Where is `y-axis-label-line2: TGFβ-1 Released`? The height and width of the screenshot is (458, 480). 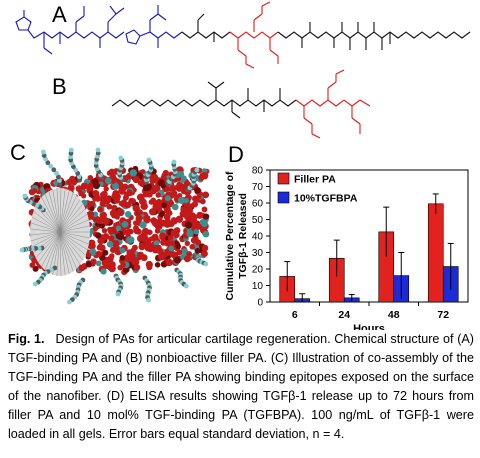 y-axis-label-line2: TGFβ-1 Released is located at coordinates (243, 236).